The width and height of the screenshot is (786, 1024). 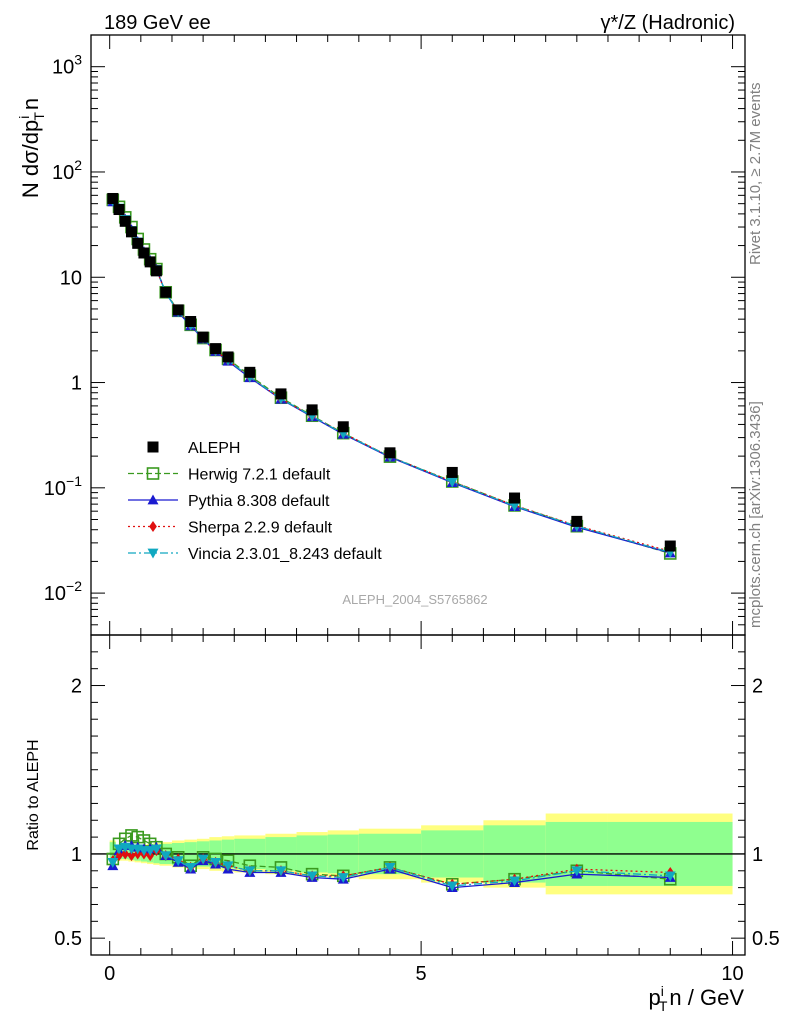 What do you see at coordinates (63, 591) in the screenshot?
I see `y-tick-label: 10⁻²` at bounding box center [63, 591].